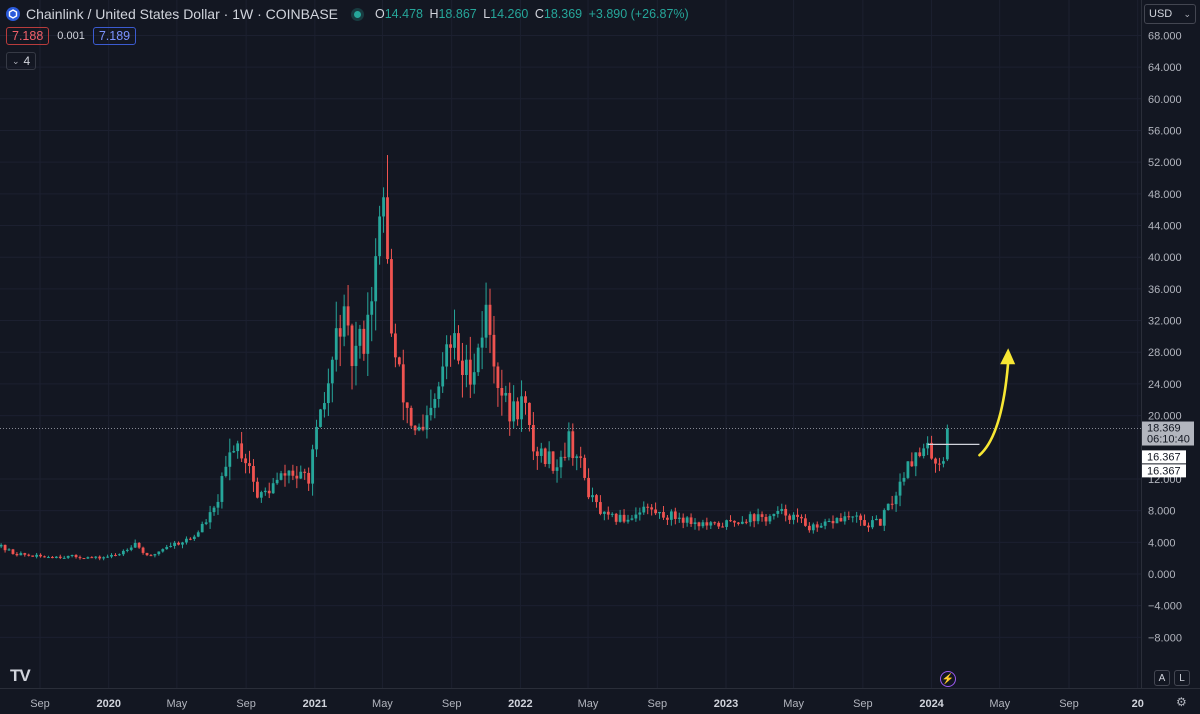  I want to click on tradingview-logo-icon: TV, so click(20, 675).